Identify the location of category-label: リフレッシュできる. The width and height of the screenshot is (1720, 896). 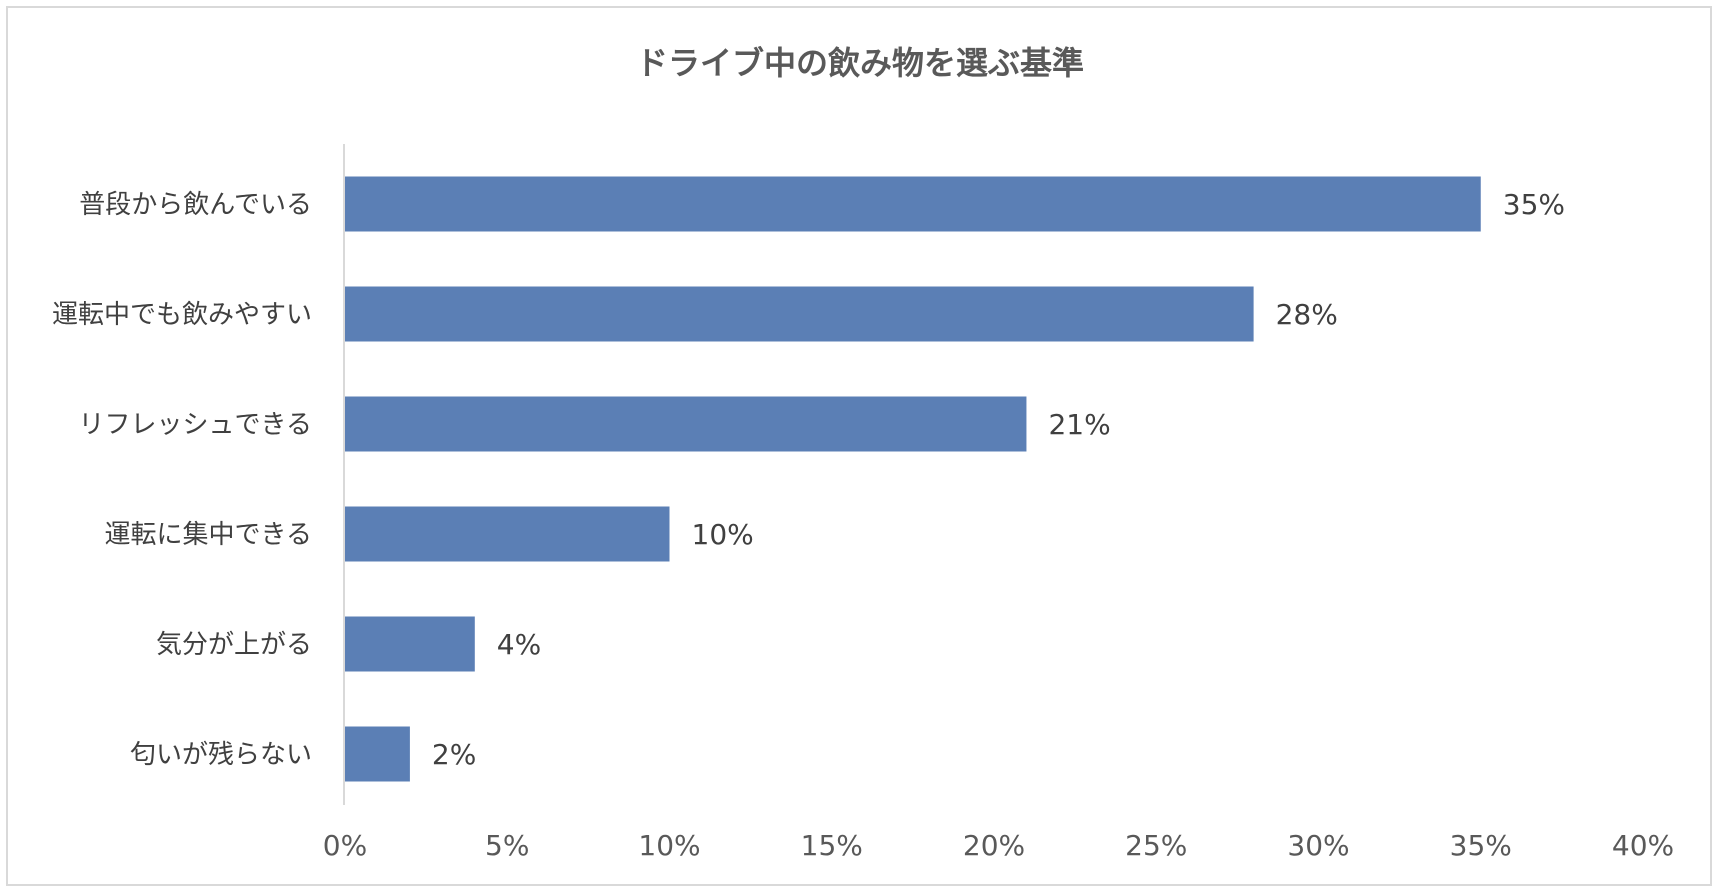
(195, 425).